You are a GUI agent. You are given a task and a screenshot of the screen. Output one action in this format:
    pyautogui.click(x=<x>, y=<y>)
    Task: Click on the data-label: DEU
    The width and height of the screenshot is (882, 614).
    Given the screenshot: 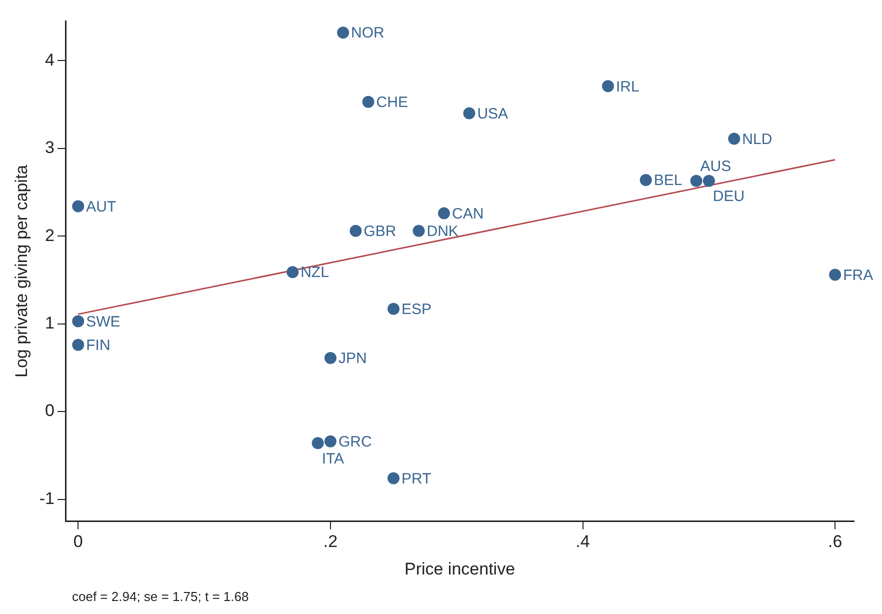 What is the action you would take?
    pyautogui.click(x=728, y=196)
    